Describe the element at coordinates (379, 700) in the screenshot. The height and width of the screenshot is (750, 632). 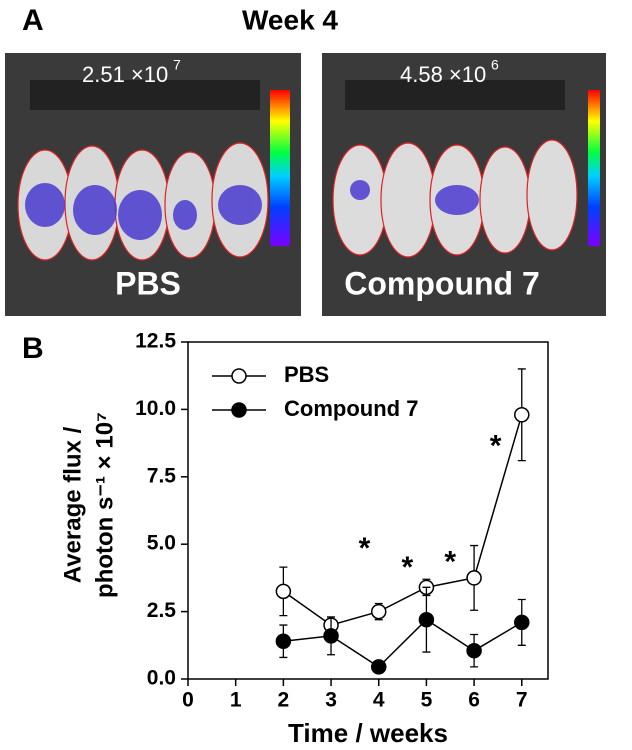
I see `x-tick-label: 4` at that location.